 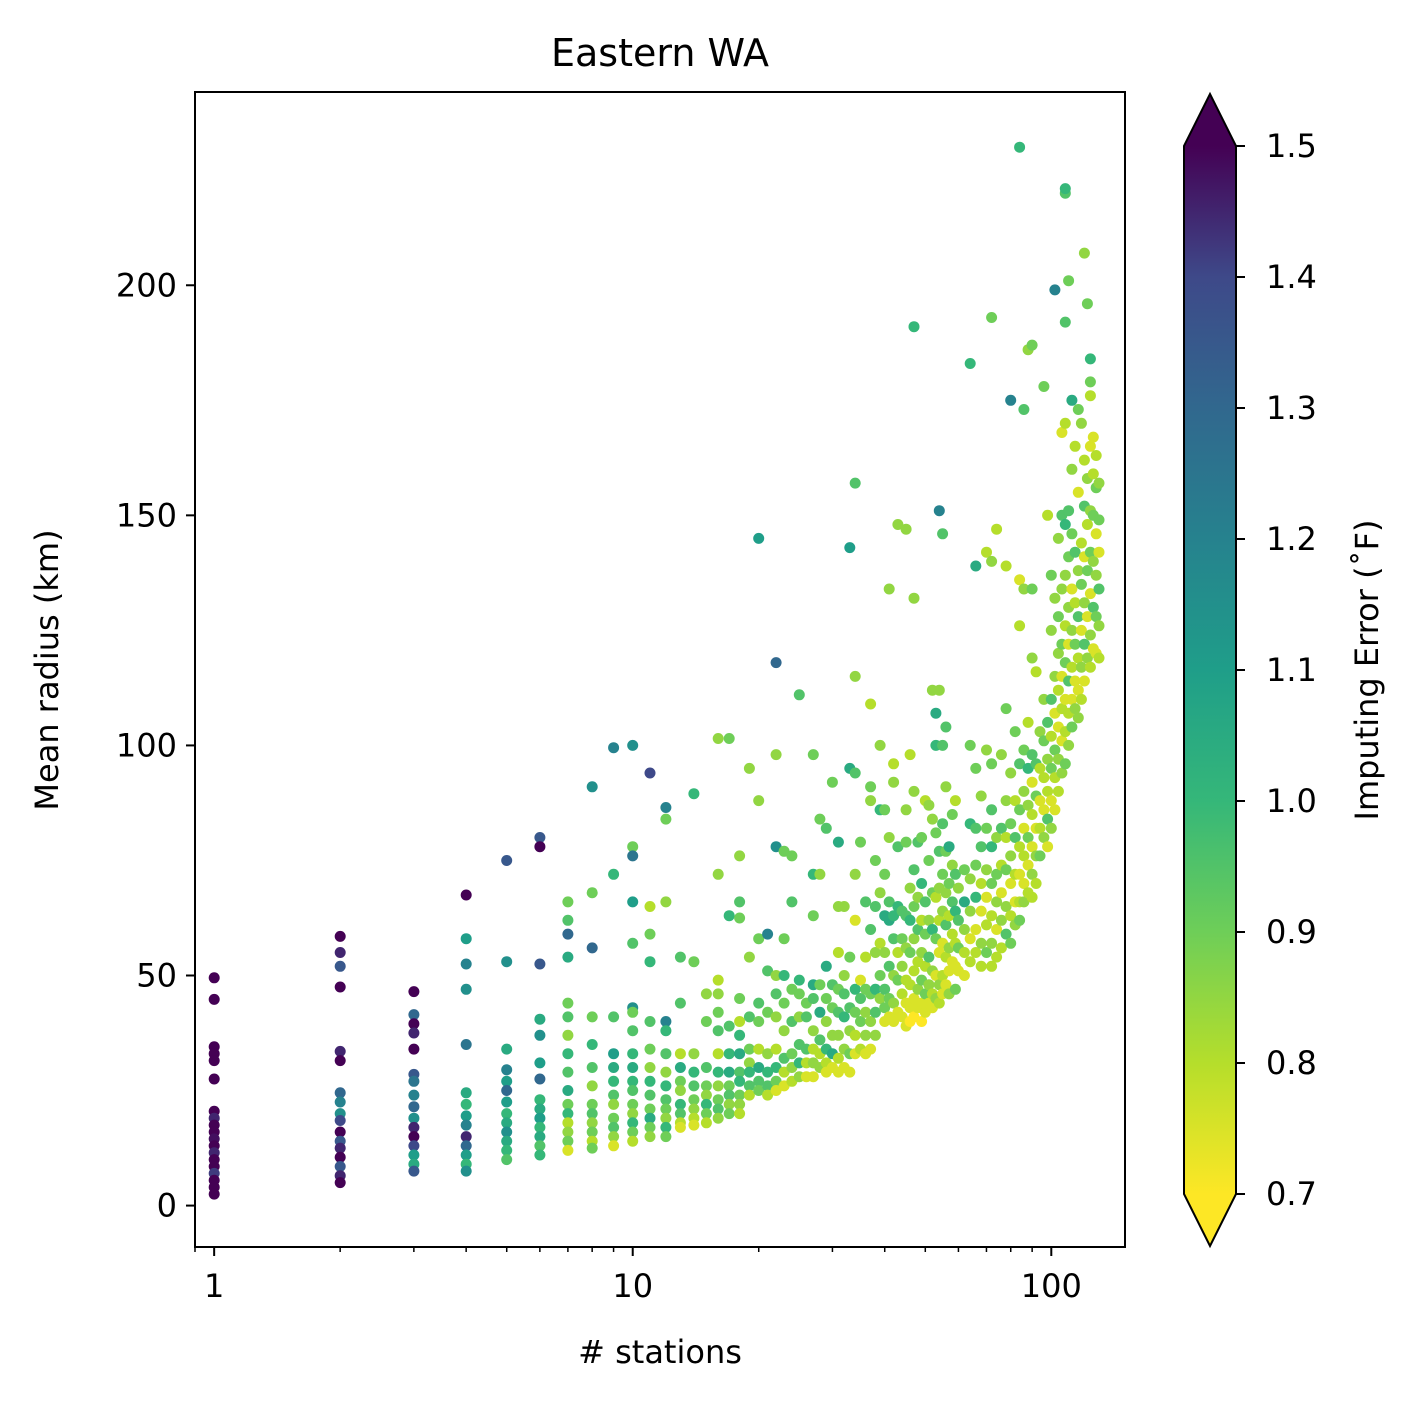 I want to click on colorbar-extend-bottom, so click(x=1210, y=1220).